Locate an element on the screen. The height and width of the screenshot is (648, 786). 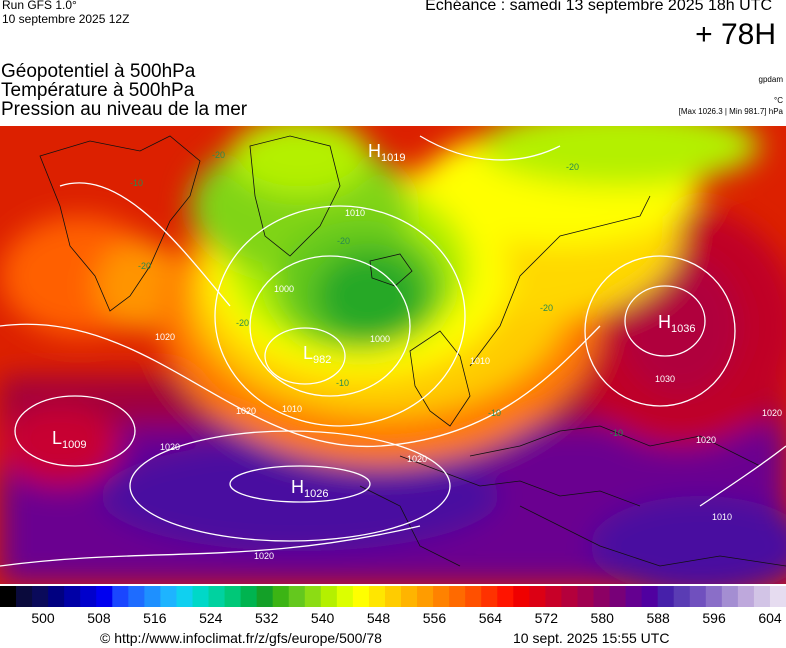
color-scale-tick: 596 is located at coordinates (714, 618).